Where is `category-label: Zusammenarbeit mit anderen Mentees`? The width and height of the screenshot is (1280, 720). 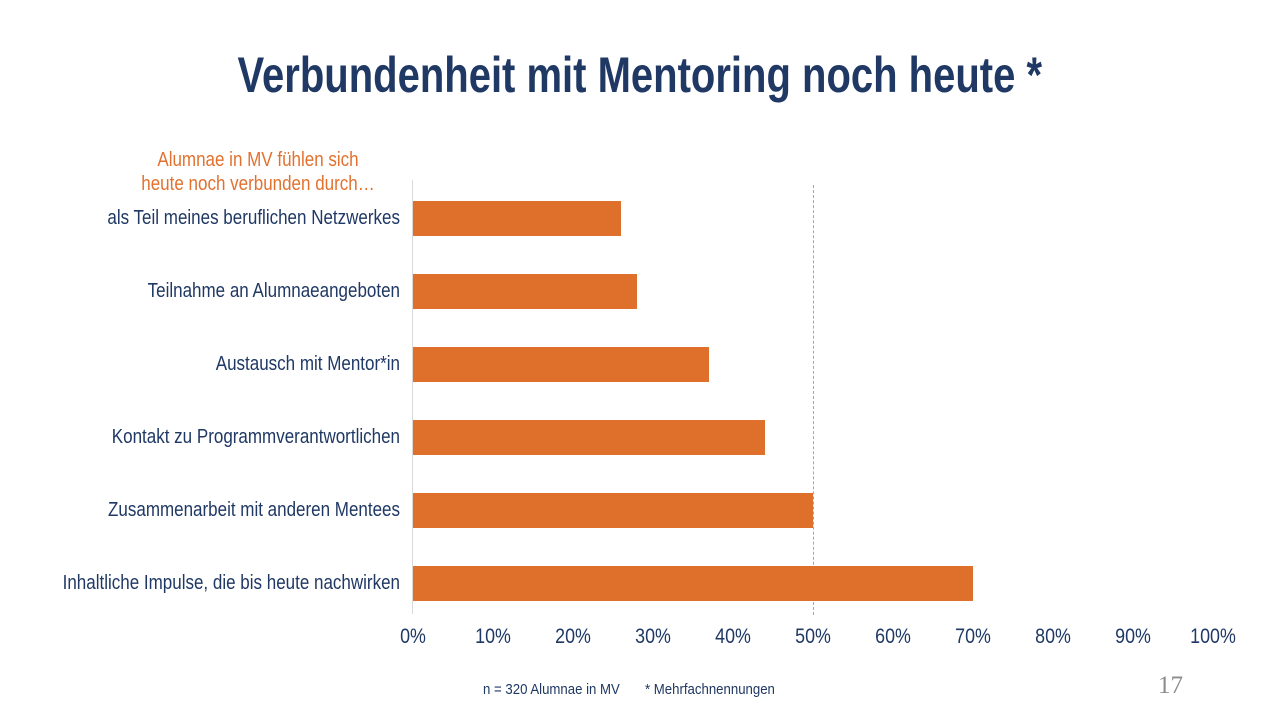
category-label: Zusammenarbeit mit anderen Mentees is located at coordinates (254, 510).